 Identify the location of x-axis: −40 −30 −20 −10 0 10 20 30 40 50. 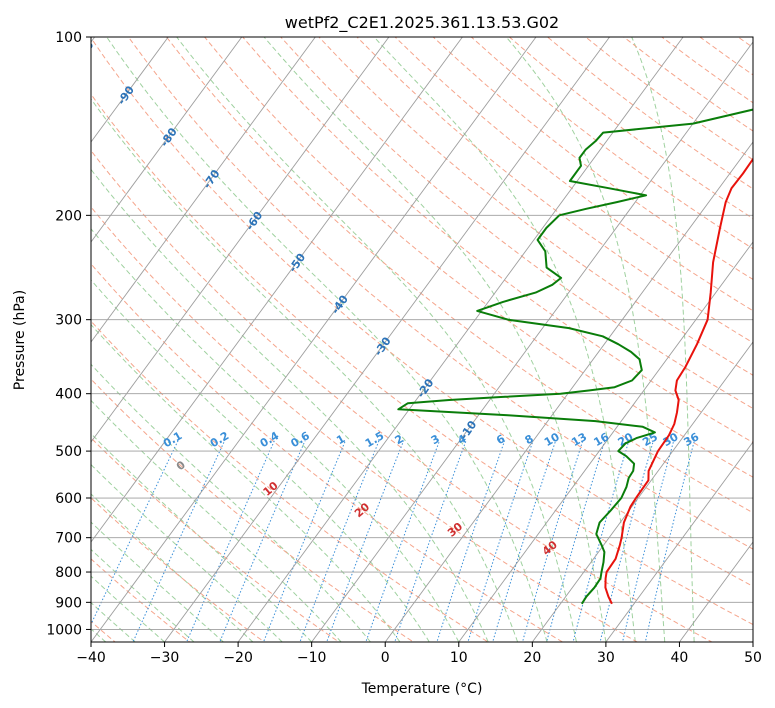
(419, 654).